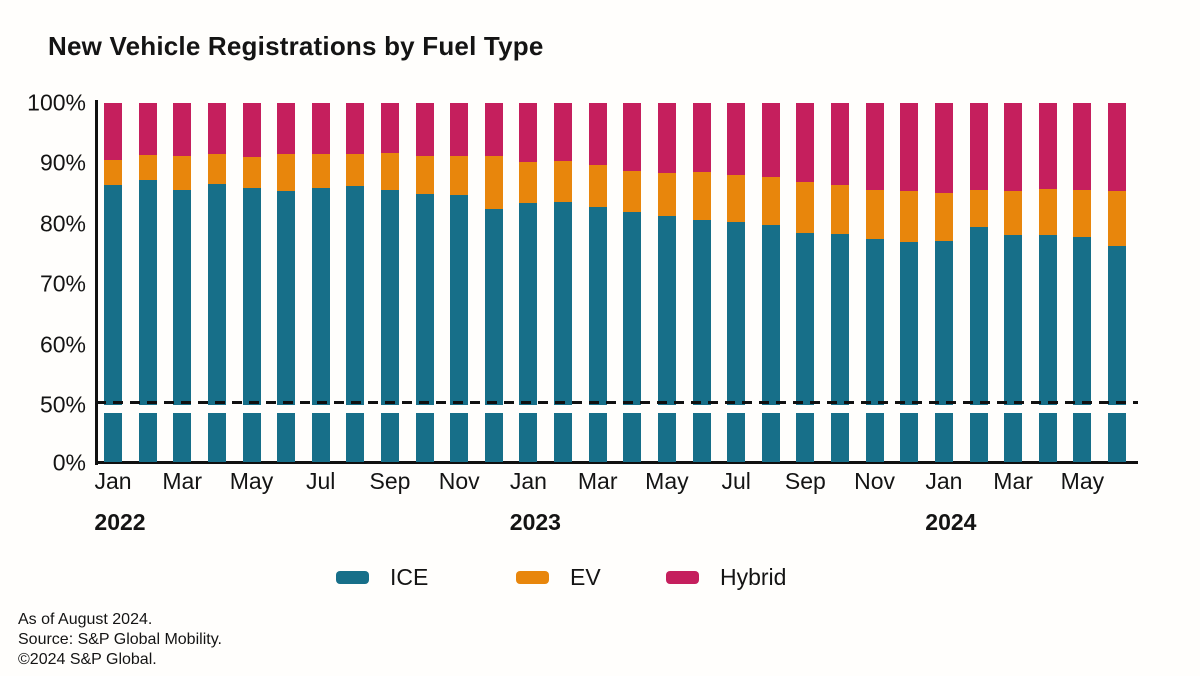  What do you see at coordinates (726, 577) in the screenshot?
I see `legend-item-hybrid: Hybrid` at bounding box center [726, 577].